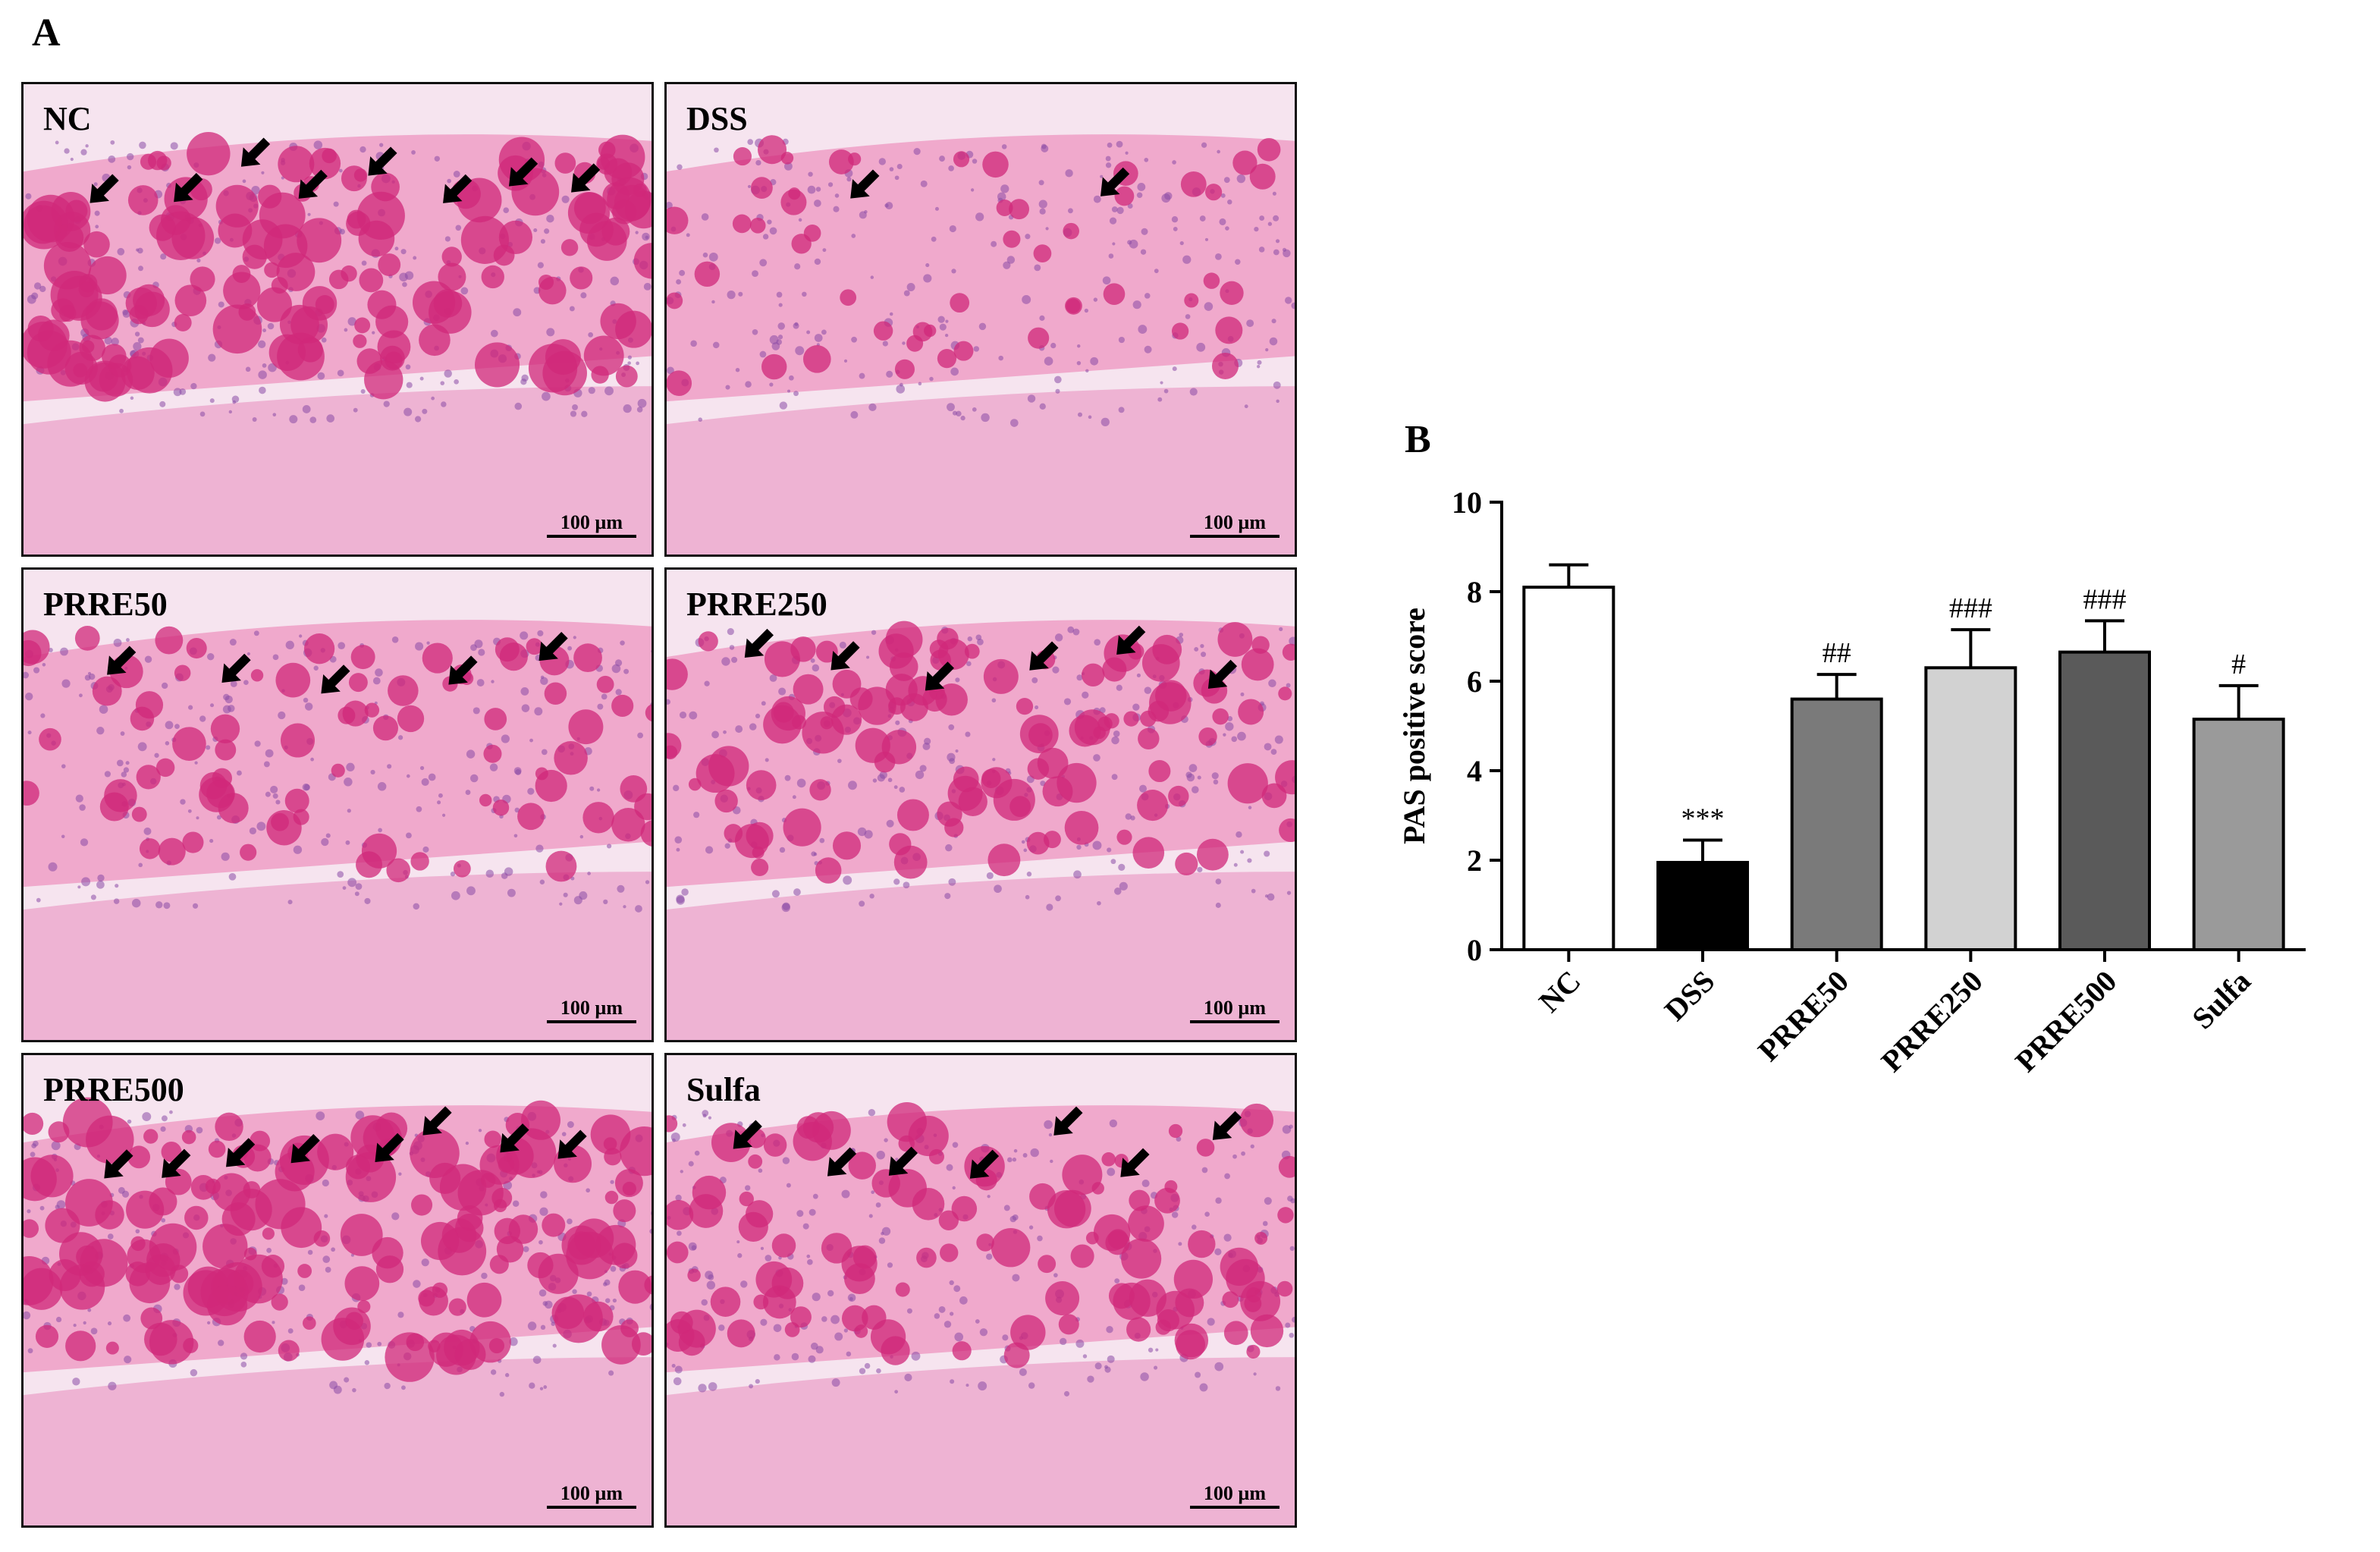 This screenshot has width=2380, height=1552. Describe the element at coordinates (67, 118) in the screenshot. I see `micrograph-label: NC` at that location.